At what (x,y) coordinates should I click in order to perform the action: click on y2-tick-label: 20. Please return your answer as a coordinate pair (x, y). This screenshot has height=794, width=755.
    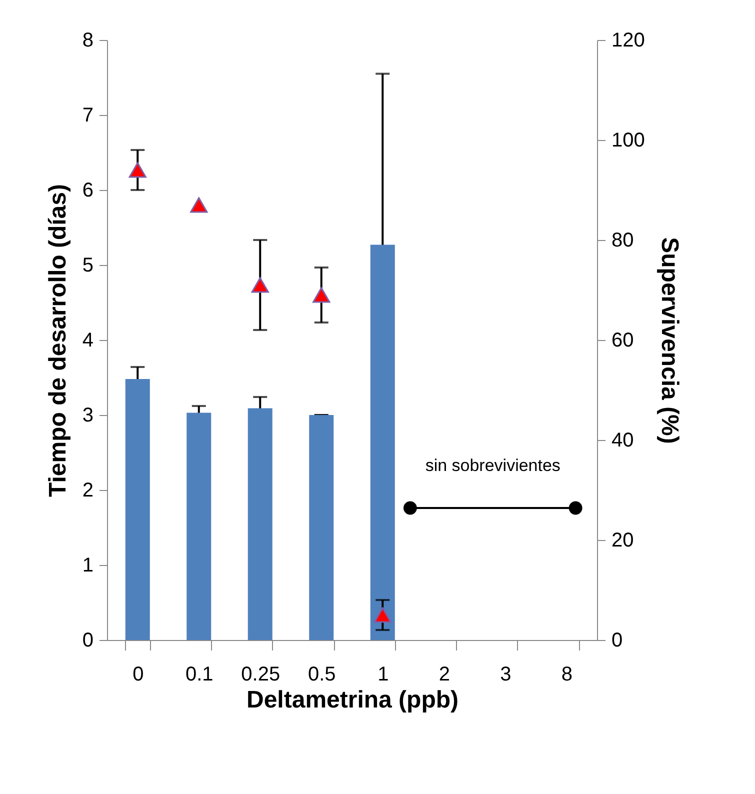
    Looking at the image, I should click on (623, 541).